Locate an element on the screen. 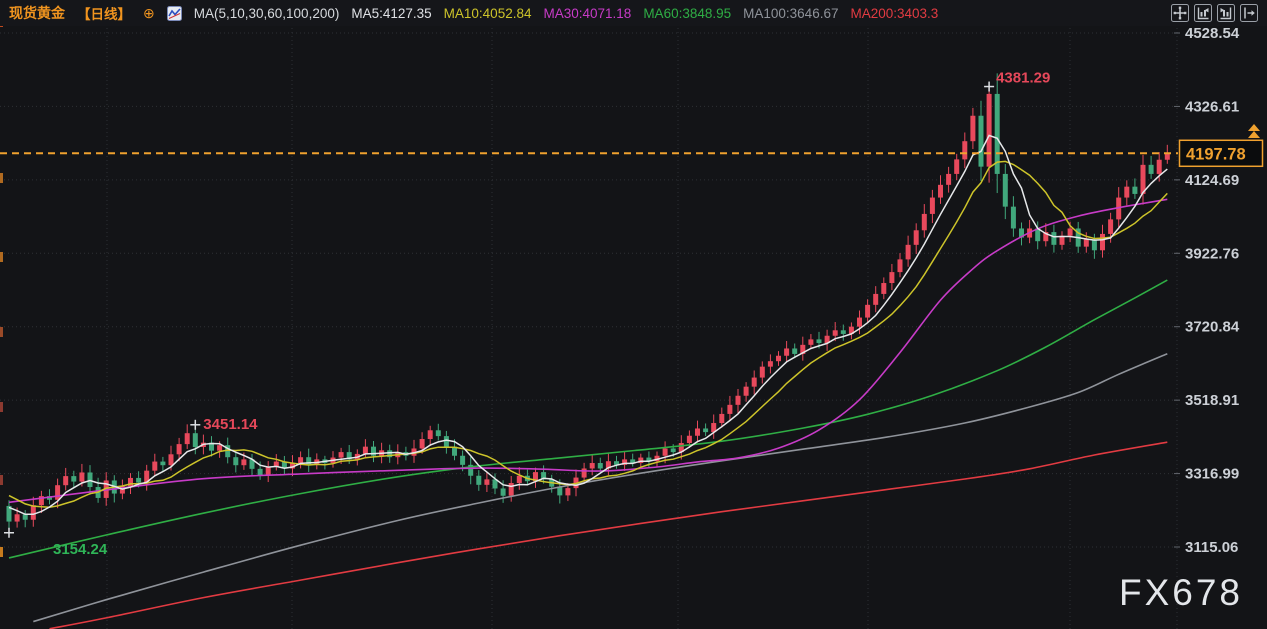 The height and width of the screenshot is (629, 1267). timeframe-label: 【日线】 is located at coordinates (104, 14).